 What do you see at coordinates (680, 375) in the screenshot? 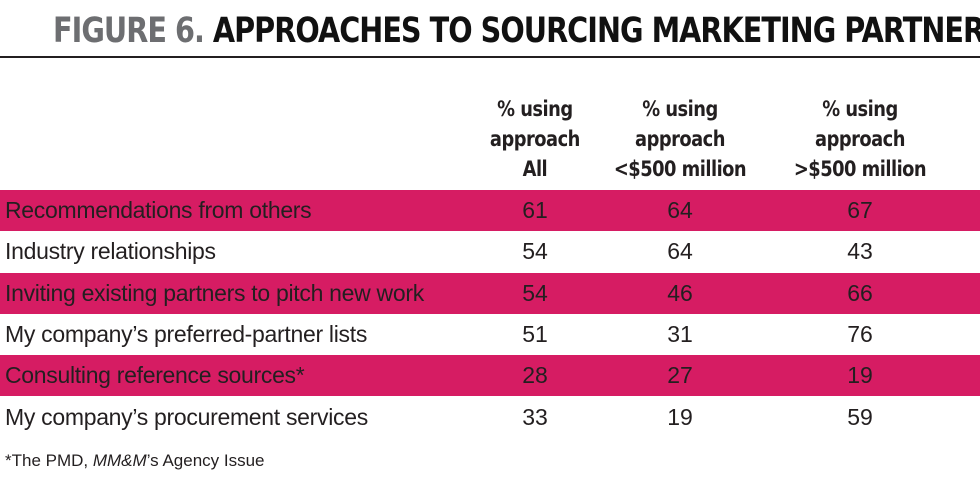
I see `cell-value: 27` at bounding box center [680, 375].